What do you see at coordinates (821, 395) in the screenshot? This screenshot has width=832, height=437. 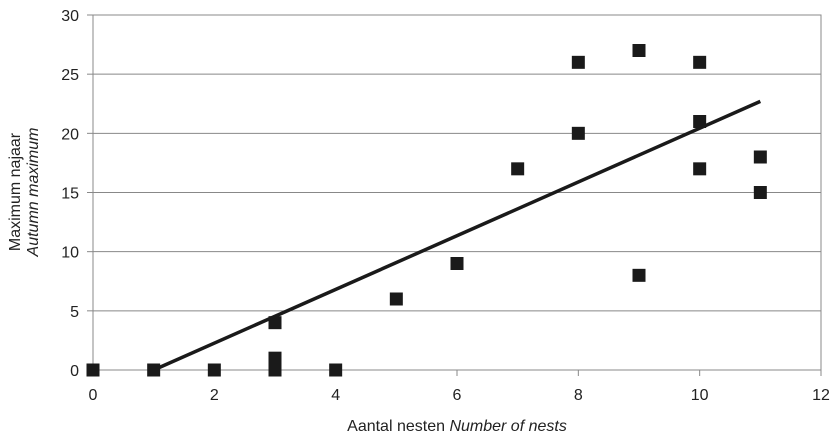 I see `x-tick-label: 12` at bounding box center [821, 395].